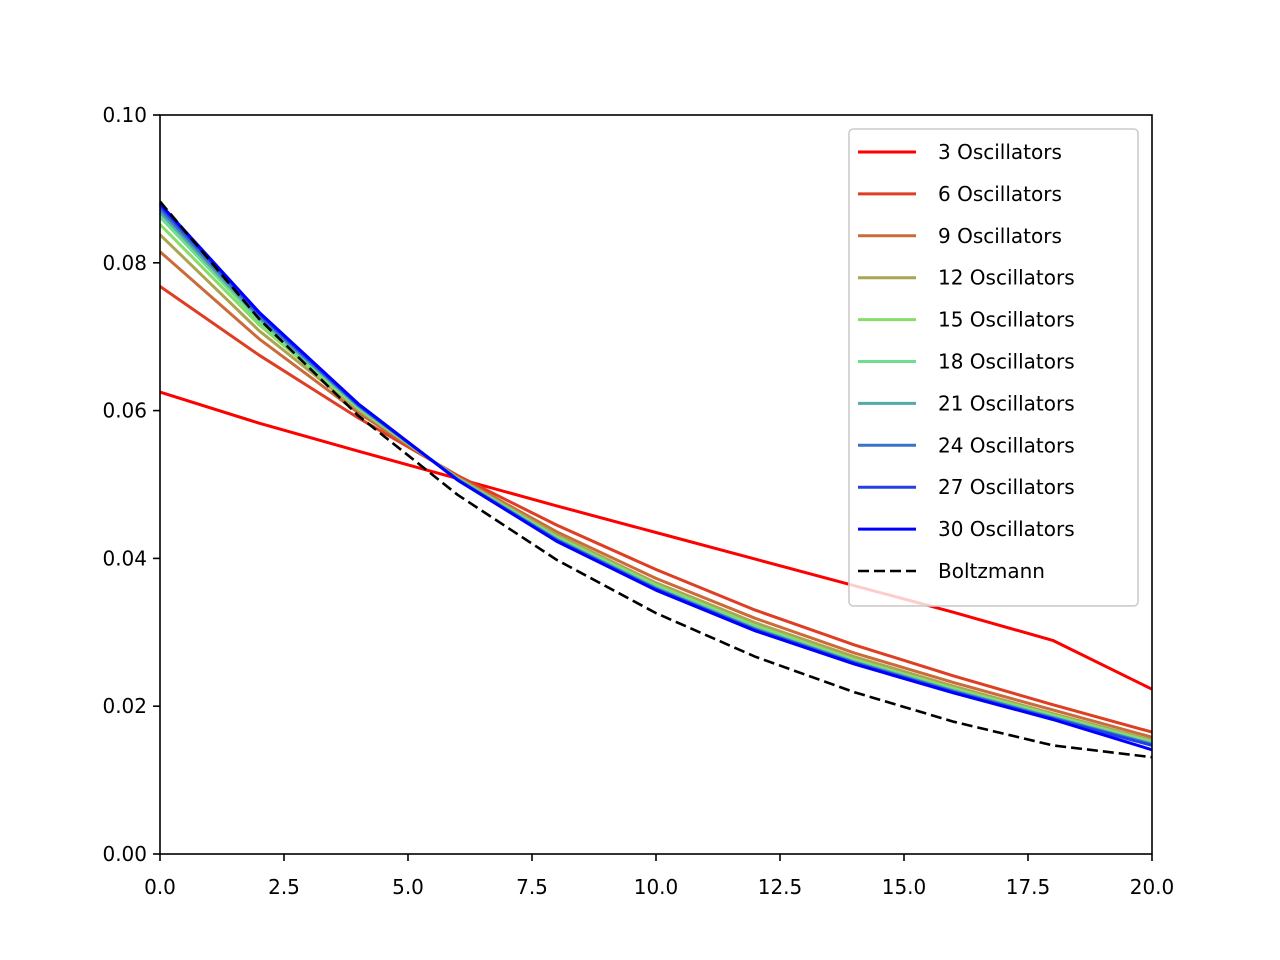 This screenshot has height=960, width=1280. What do you see at coordinates (284, 887) in the screenshot?
I see `x-tick-label: 2.5` at bounding box center [284, 887].